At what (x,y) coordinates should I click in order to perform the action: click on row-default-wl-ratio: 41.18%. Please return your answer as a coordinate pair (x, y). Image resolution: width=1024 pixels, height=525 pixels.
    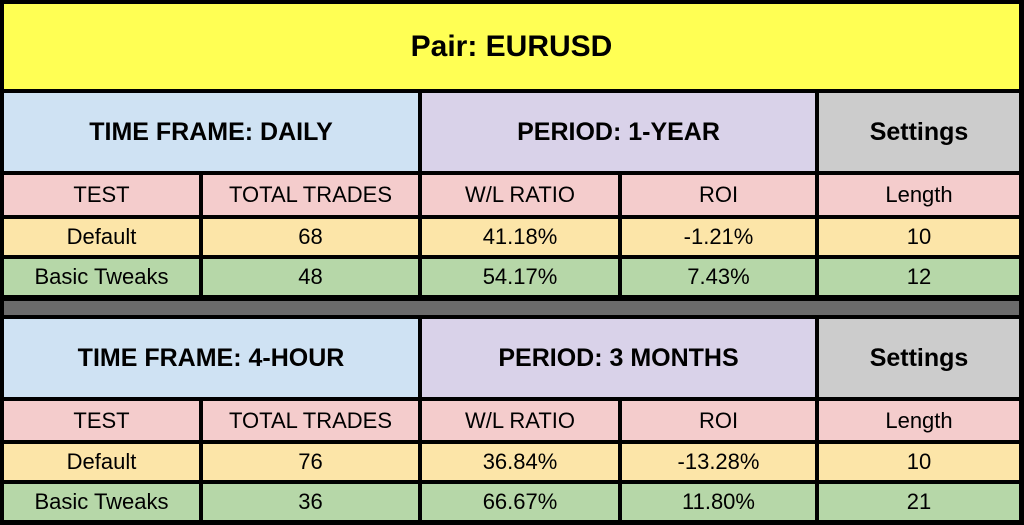
    Looking at the image, I should click on (520, 237).